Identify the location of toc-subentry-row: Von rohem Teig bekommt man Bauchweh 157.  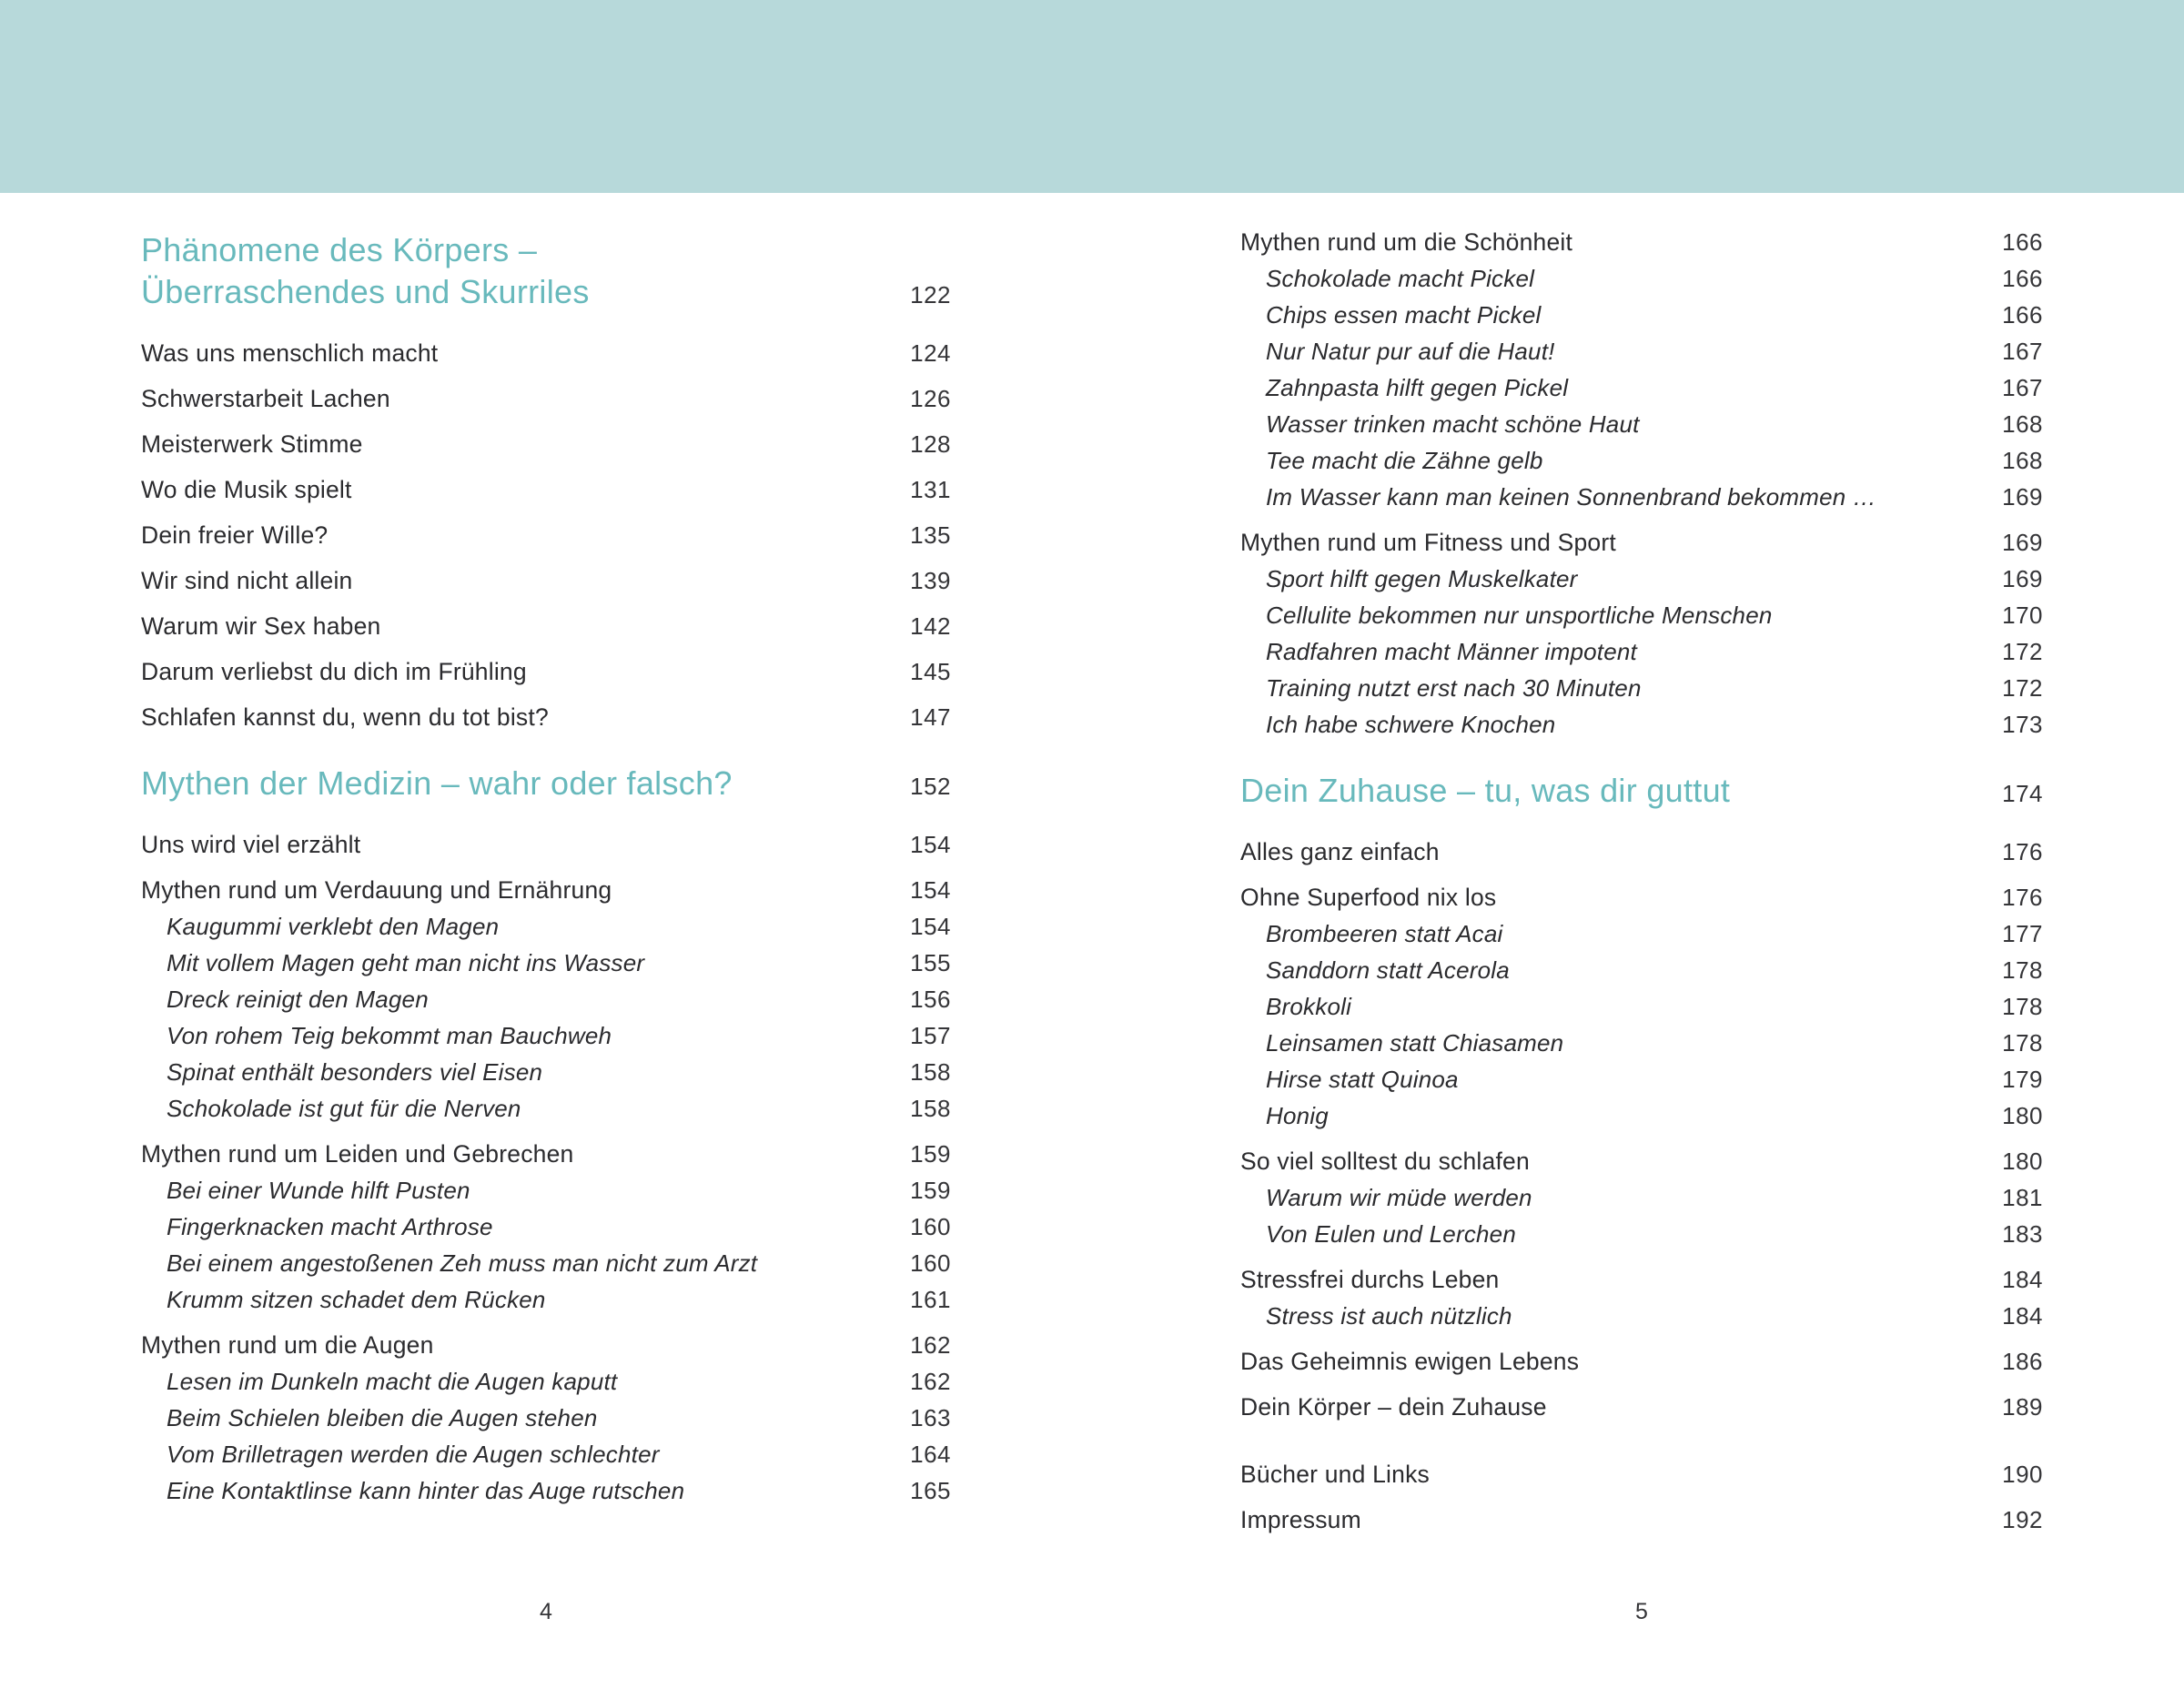
(546, 1035).